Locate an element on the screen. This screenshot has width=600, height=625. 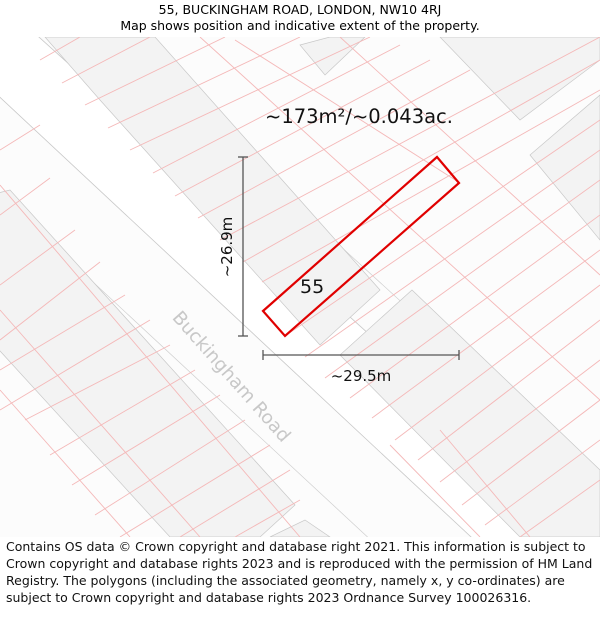
dimension-vertical is located at coordinates (243, 246).